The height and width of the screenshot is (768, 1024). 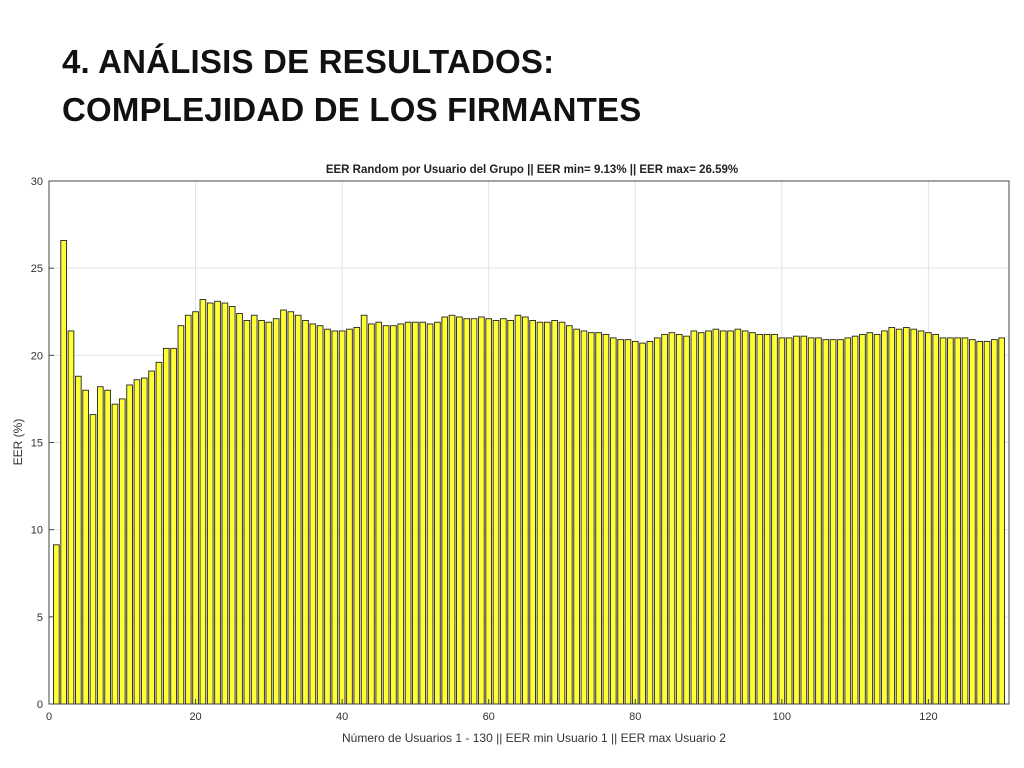 I want to click on y-tick-label: 30, so click(x=37, y=182).